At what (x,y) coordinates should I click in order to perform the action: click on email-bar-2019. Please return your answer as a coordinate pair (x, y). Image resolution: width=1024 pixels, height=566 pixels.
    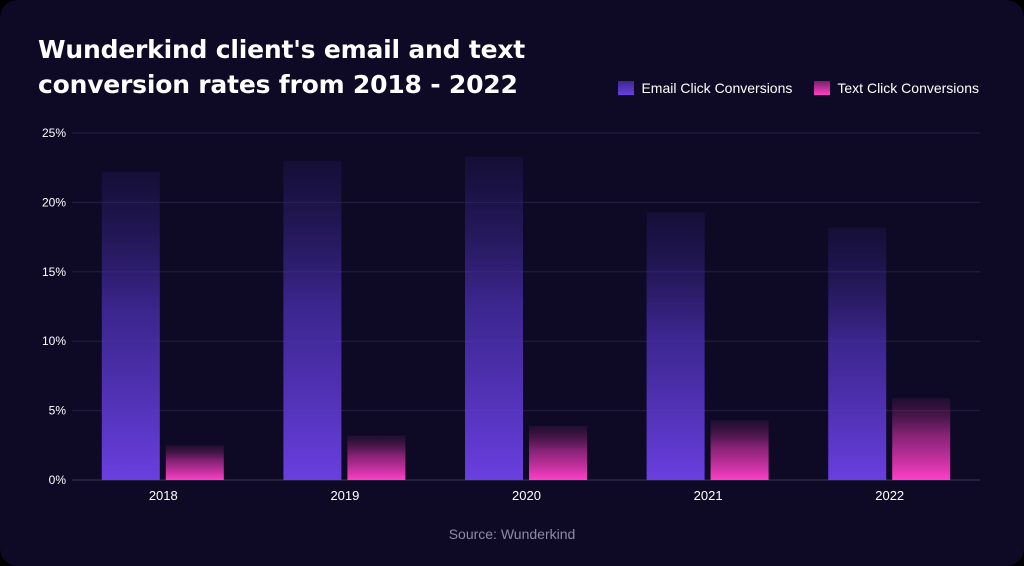
    Looking at the image, I should click on (312, 320).